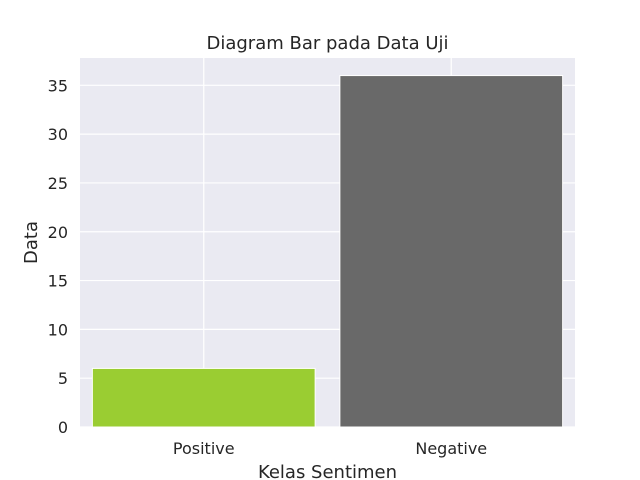 The height and width of the screenshot is (480, 640). Describe the element at coordinates (31, 242) in the screenshot. I see `y-axis-label: Data` at that location.